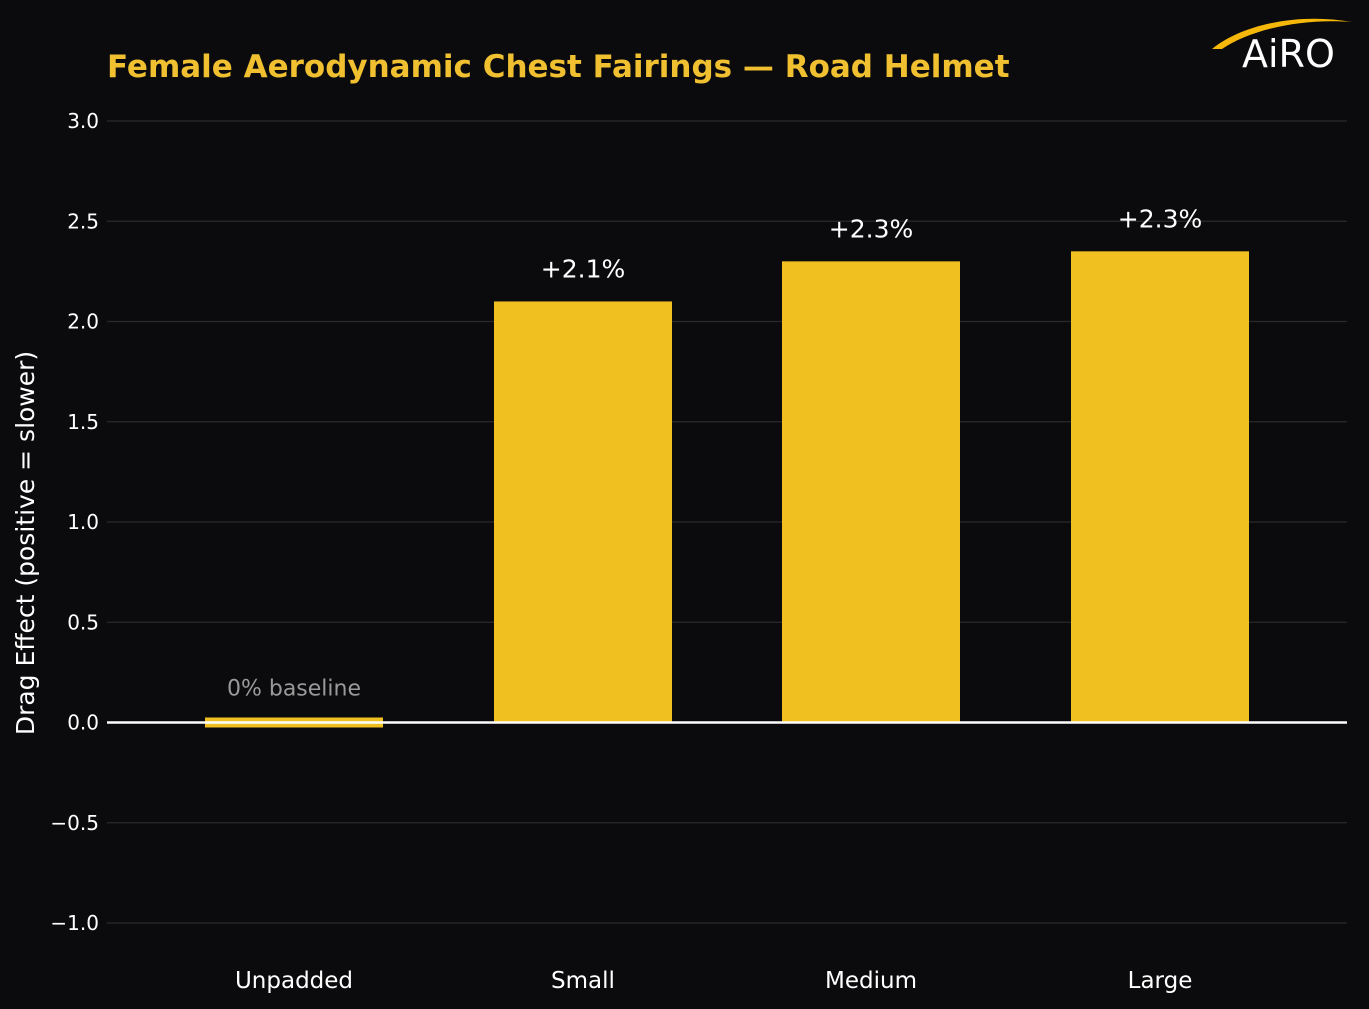  I want to click on bar-large, so click(1160, 487).